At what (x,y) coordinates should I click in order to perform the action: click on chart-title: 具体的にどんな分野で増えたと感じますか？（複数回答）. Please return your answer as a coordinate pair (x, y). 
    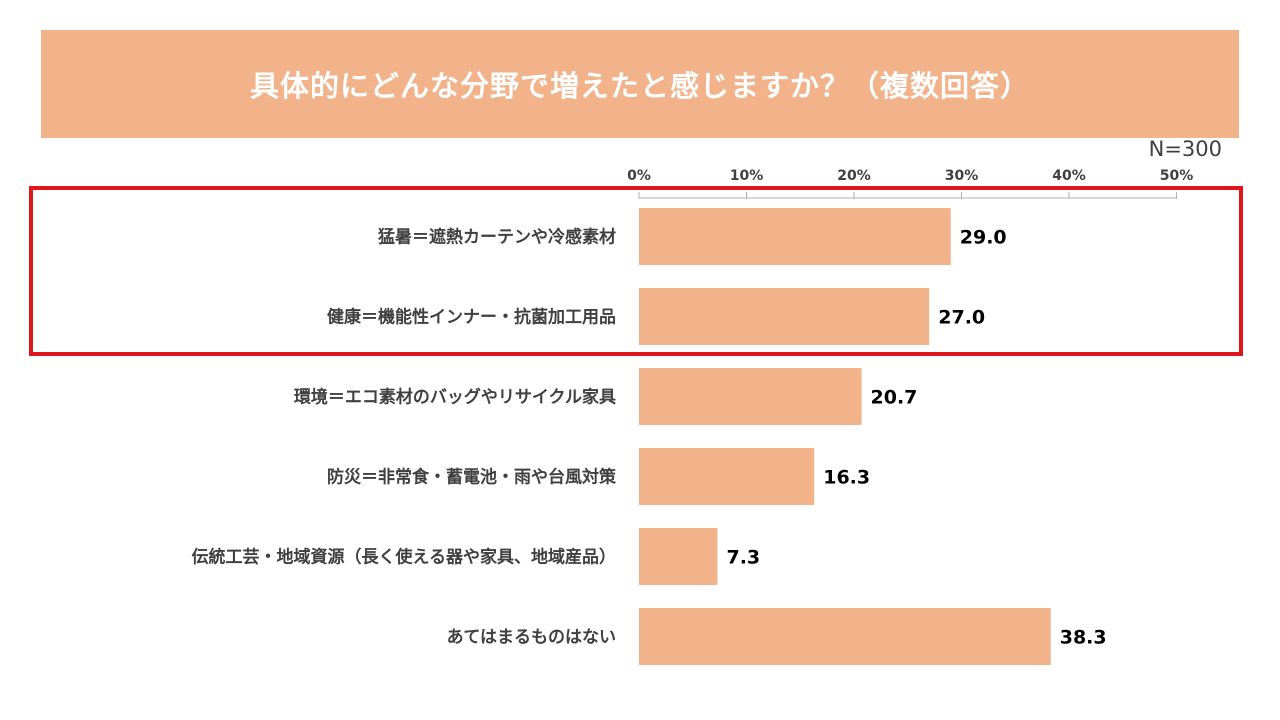
    Looking at the image, I should click on (639, 86).